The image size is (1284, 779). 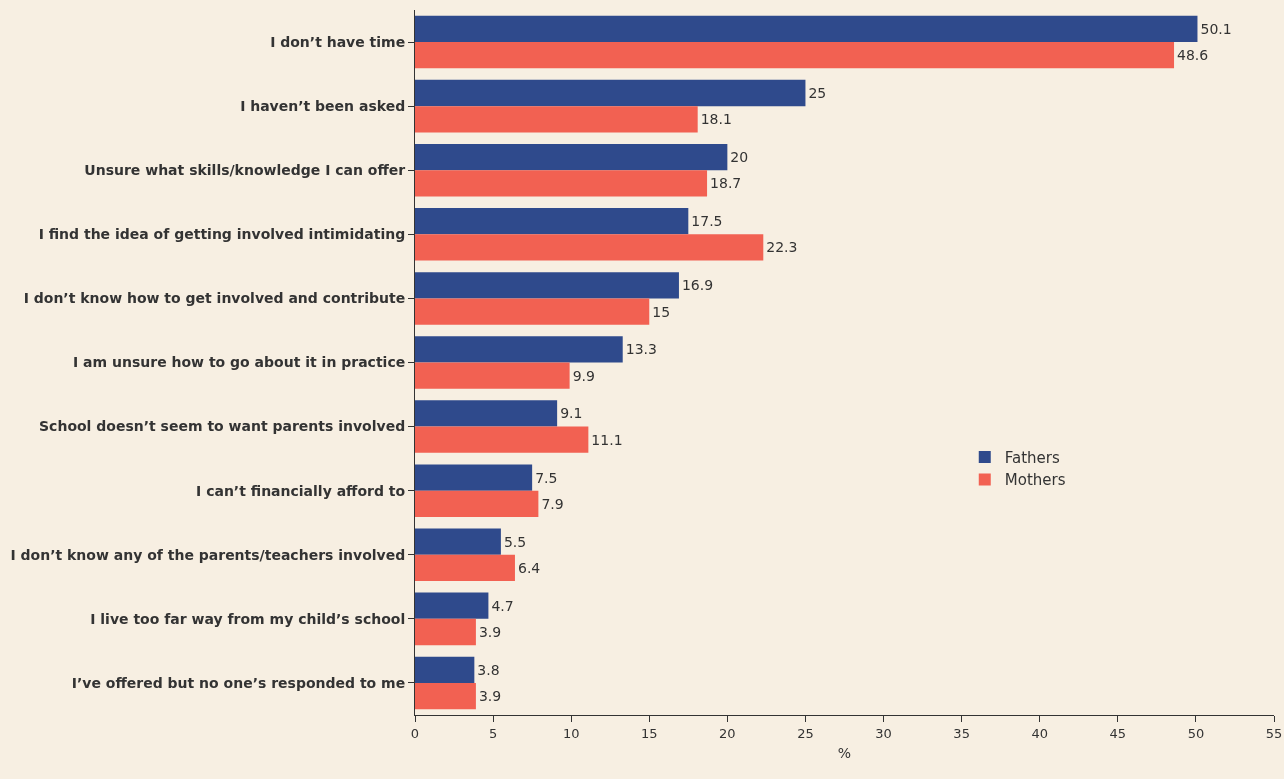 What do you see at coordinates (338, 41) in the screenshot?
I see `y-tick-label: I don’t have time` at bounding box center [338, 41].